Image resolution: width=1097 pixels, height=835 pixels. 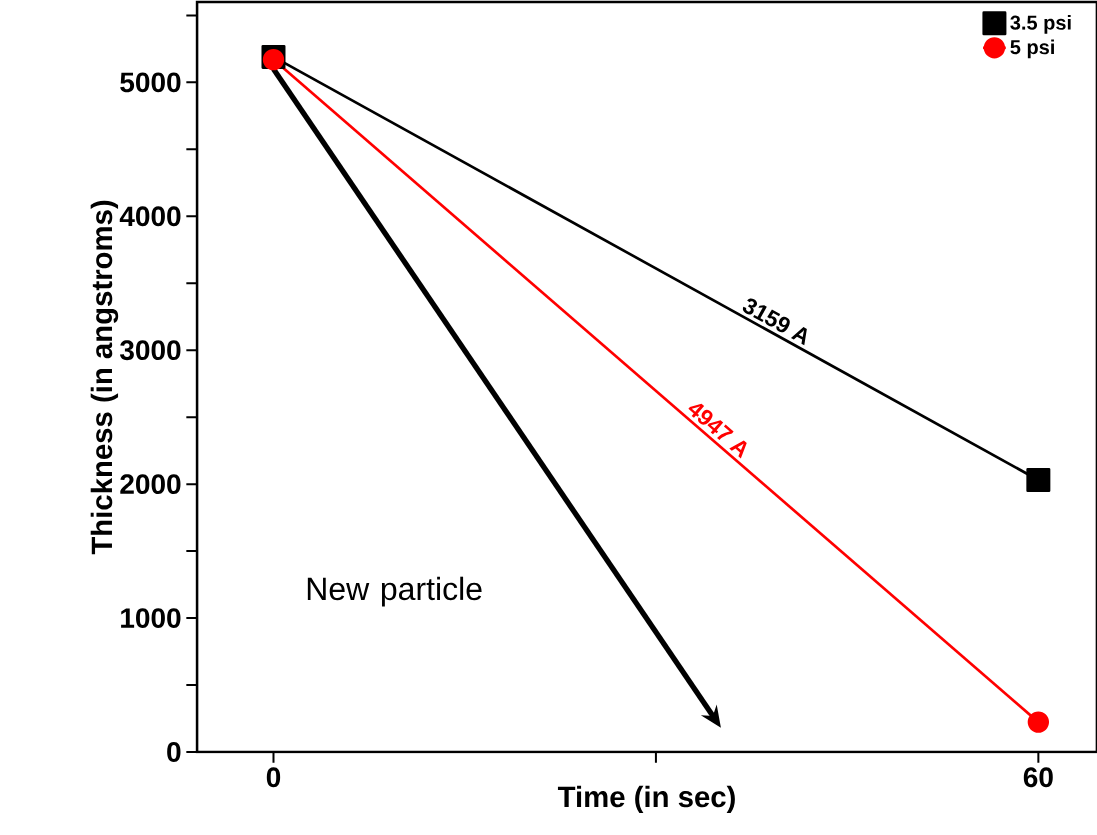 What do you see at coordinates (394, 591) in the screenshot?
I see `annotation: New particle` at bounding box center [394, 591].